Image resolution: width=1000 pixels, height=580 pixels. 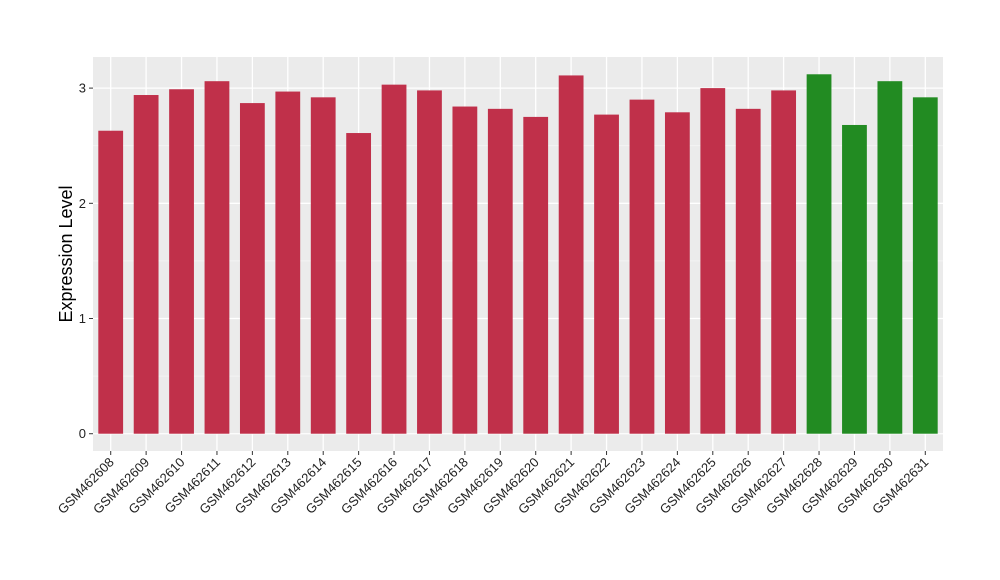 What do you see at coordinates (784, 262) in the screenshot?
I see `bar-GSM462627` at bounding box center [784, 262].